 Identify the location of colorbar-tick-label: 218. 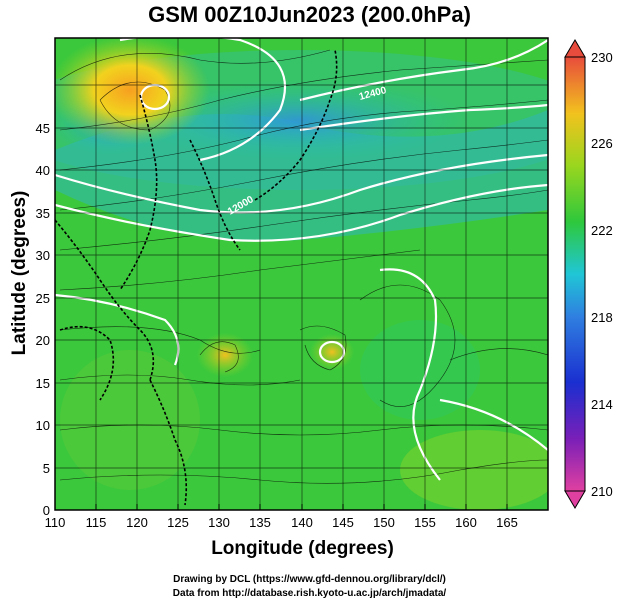
(602, 317).